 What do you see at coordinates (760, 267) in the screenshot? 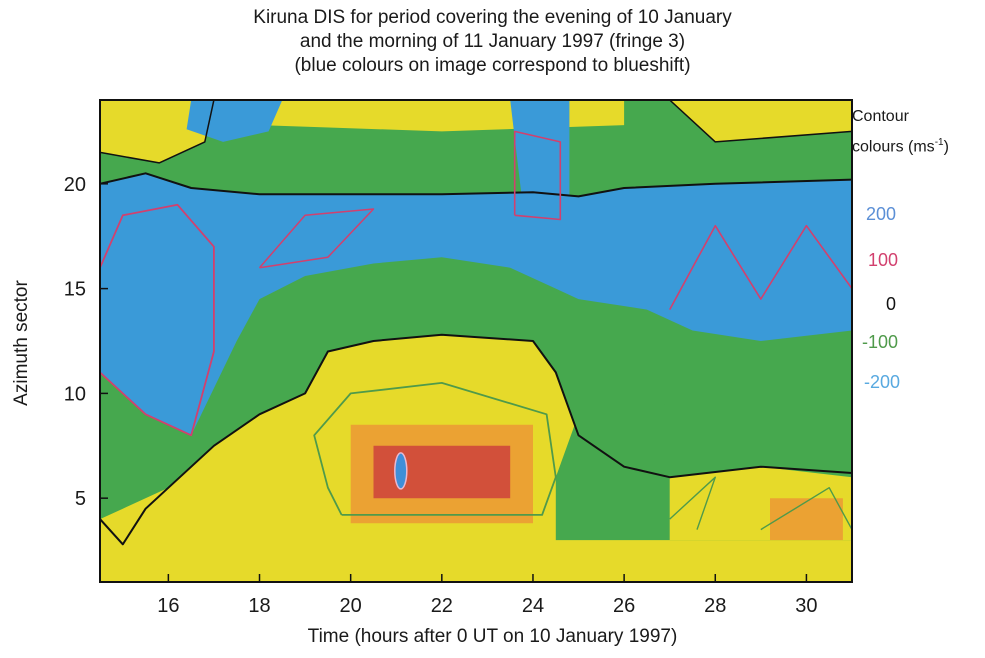
I see `contour-100-right` at bounding box center [760, 267].